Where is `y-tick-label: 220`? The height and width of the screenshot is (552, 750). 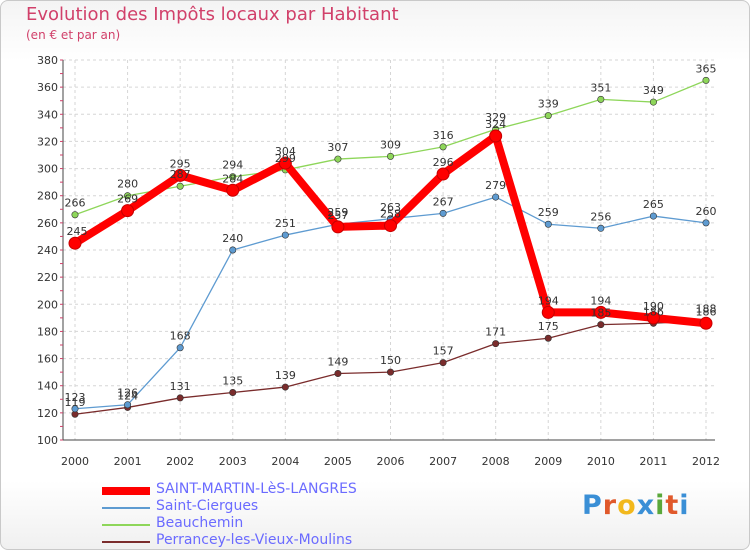 y-tick-label: 220 is located at coordinates (47, 277).